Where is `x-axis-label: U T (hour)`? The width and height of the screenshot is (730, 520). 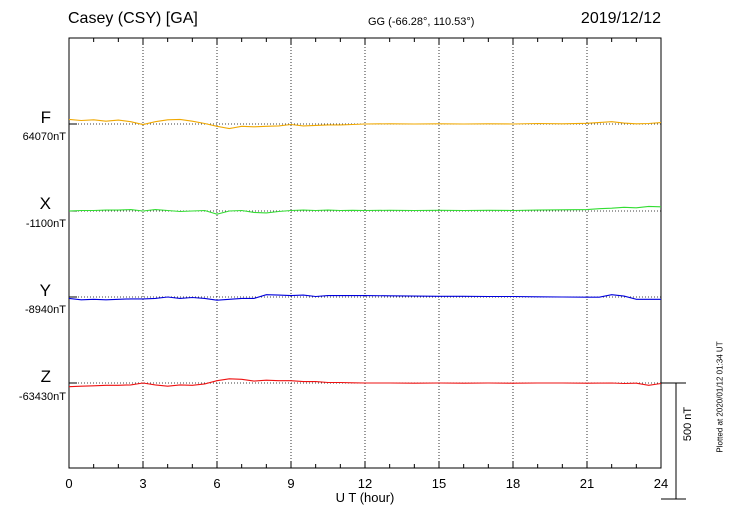
x-axis-label: U T (hour) is located at coordinates (365, 497).